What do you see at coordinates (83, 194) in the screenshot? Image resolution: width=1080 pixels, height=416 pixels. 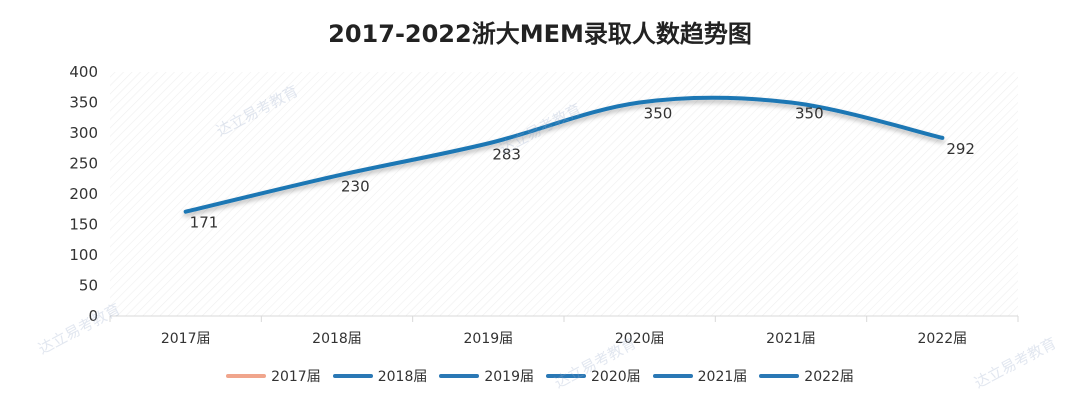 I see `y-tick-label: 200` at bounding box center [83, 194].